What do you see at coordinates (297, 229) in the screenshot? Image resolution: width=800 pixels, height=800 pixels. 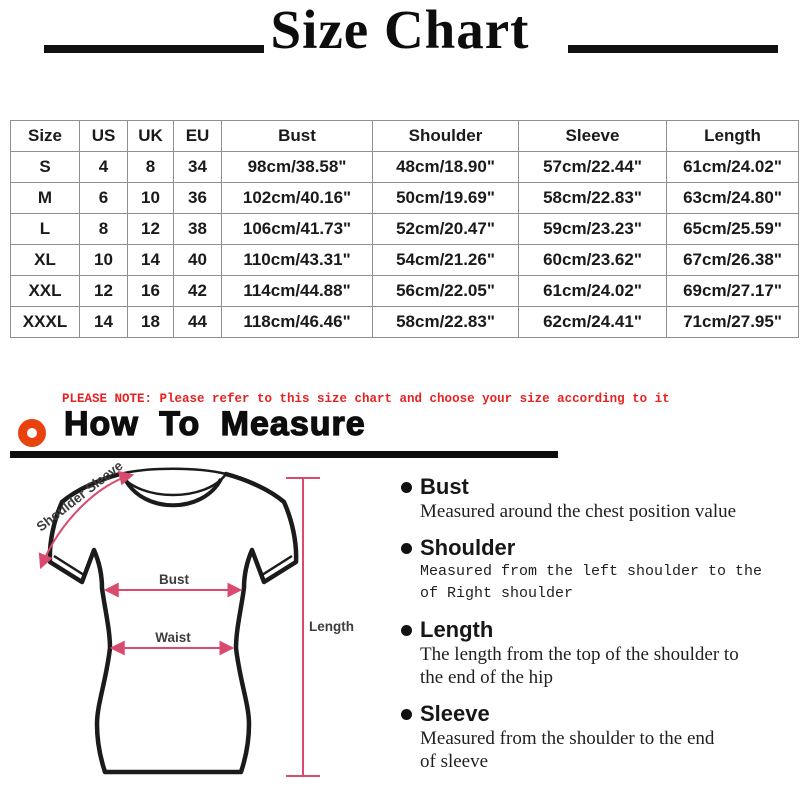 I see `size-table-cell: 106cm/41.73"` at bounding box center [297, 229].